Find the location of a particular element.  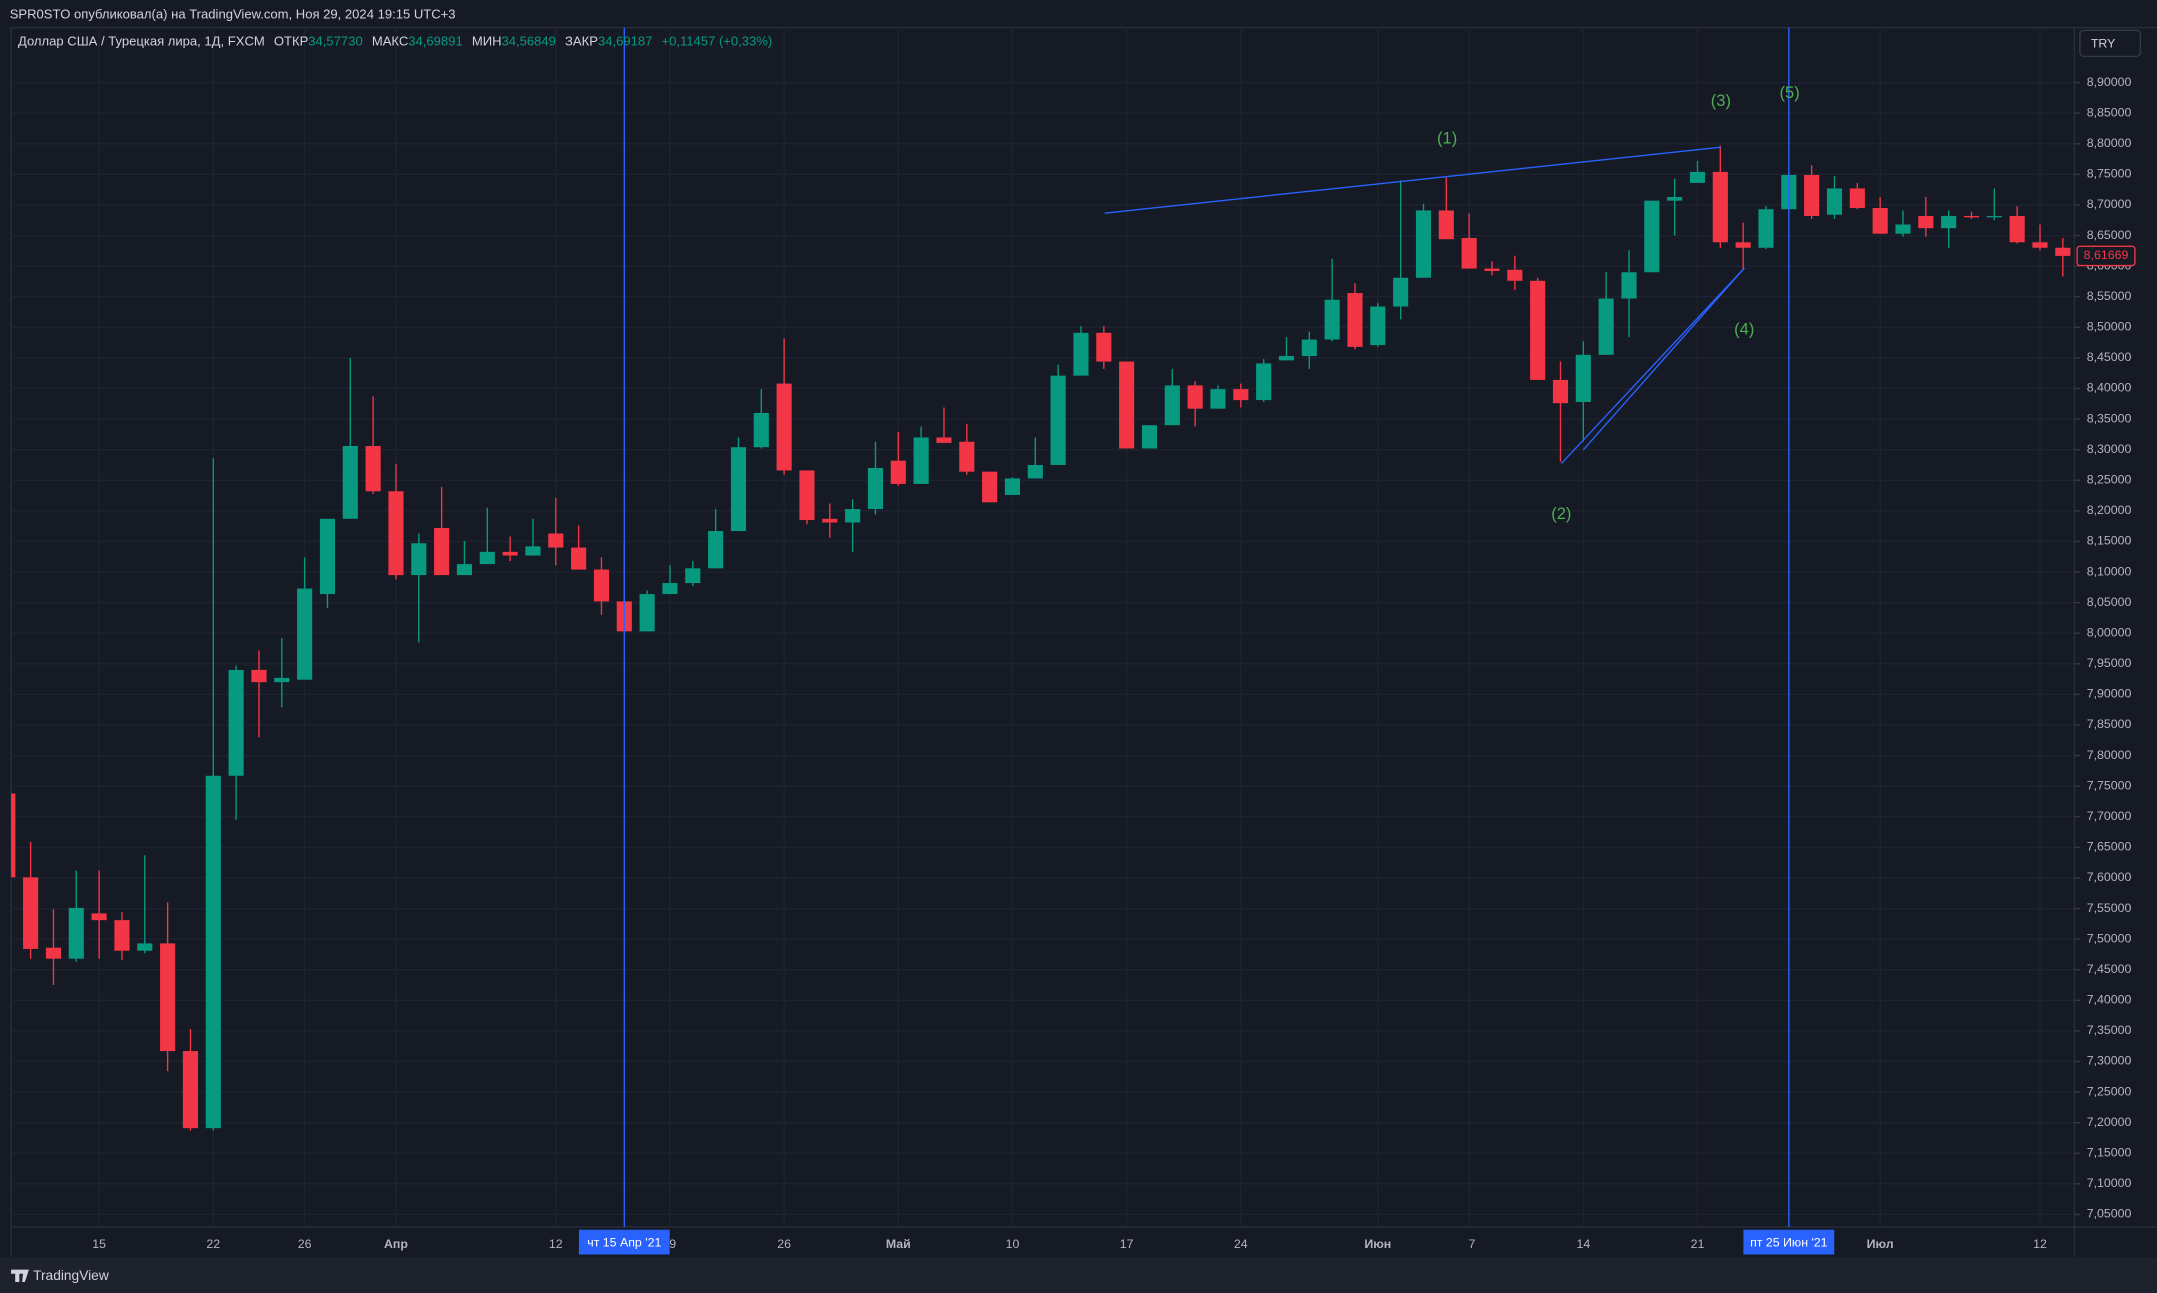

currency-label: TRY is located at coordinates (2103, 43).